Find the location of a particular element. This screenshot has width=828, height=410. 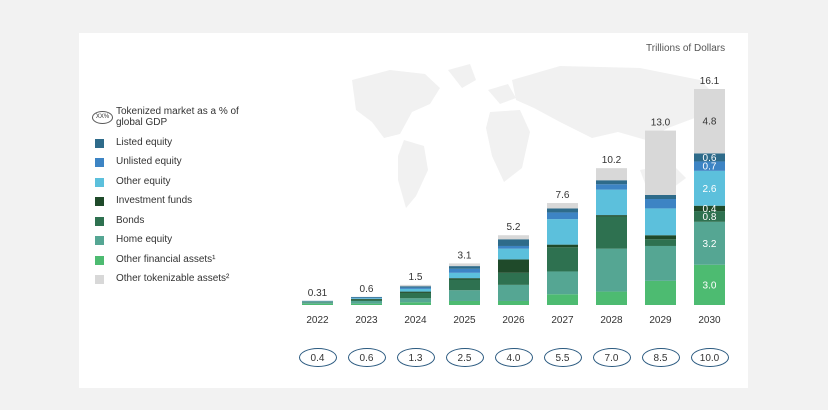

legend-label: Bonds is located at coordinates (130, 220).